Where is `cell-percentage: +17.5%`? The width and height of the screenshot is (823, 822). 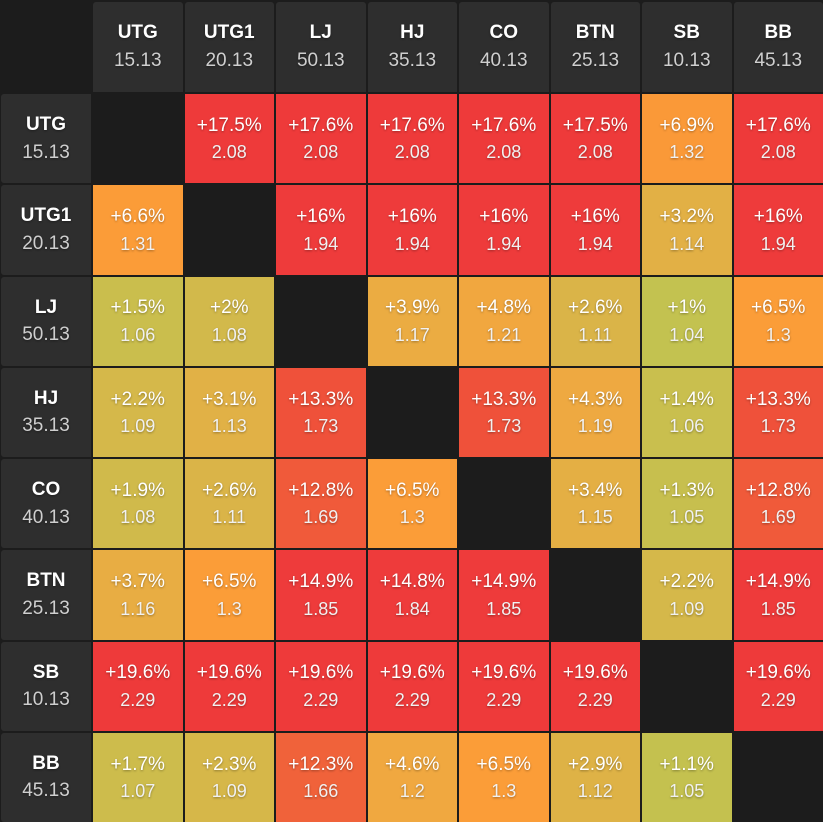 cell-percentage: +17.5% is located at coordinates (595, 125).